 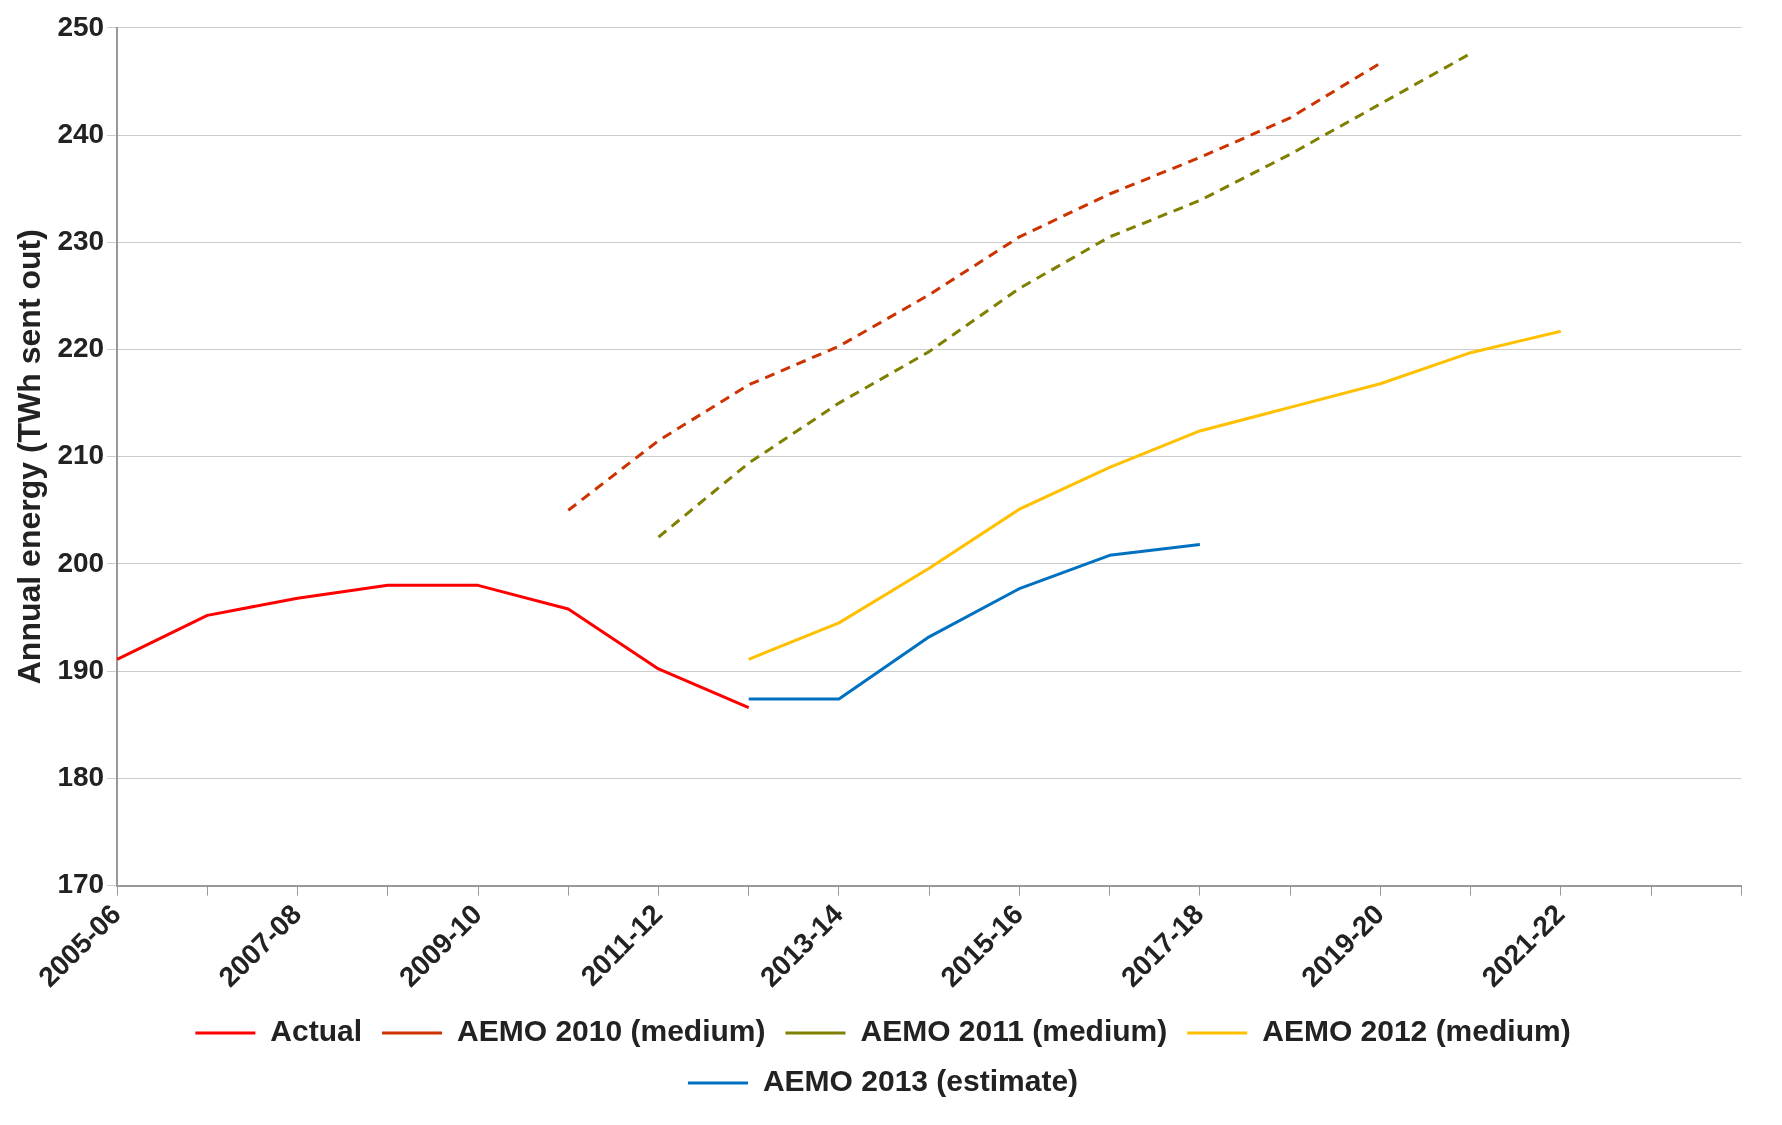 I want to click on y-tick-label: 170, so click(x=81, y=884).